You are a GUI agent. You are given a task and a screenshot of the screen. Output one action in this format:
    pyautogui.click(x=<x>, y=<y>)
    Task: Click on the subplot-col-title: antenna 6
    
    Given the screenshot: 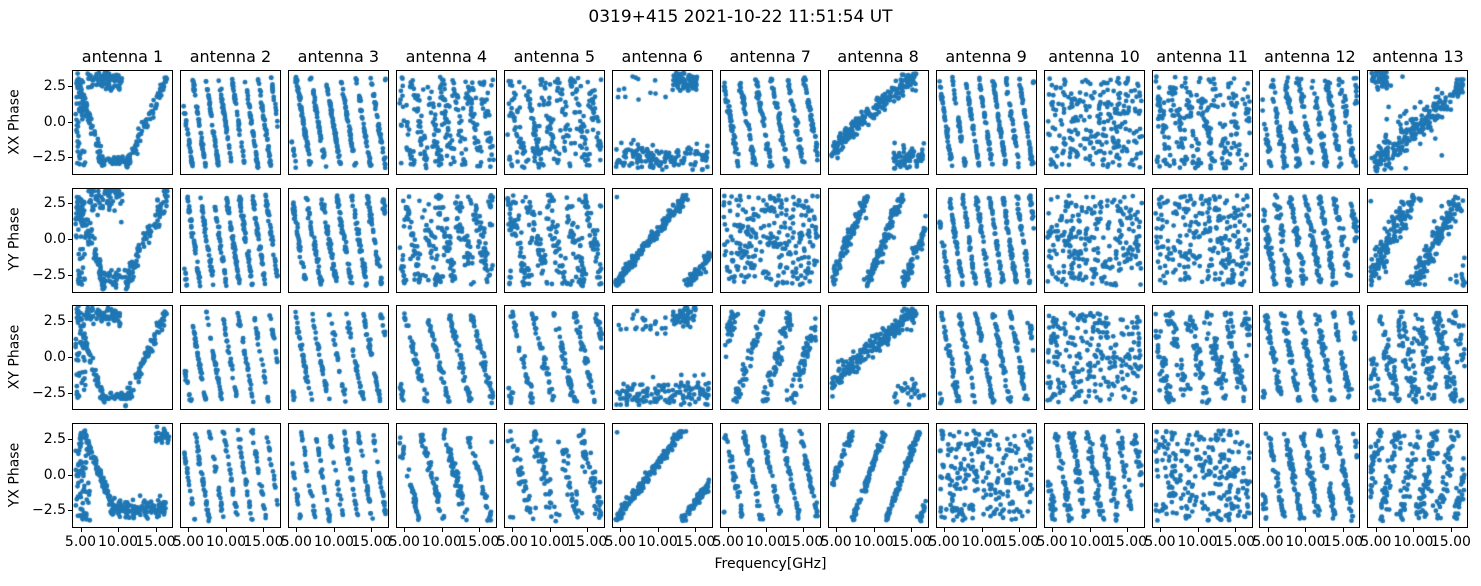 What is the action you would take?
    pyautogui.click(x=662, y=56)
    